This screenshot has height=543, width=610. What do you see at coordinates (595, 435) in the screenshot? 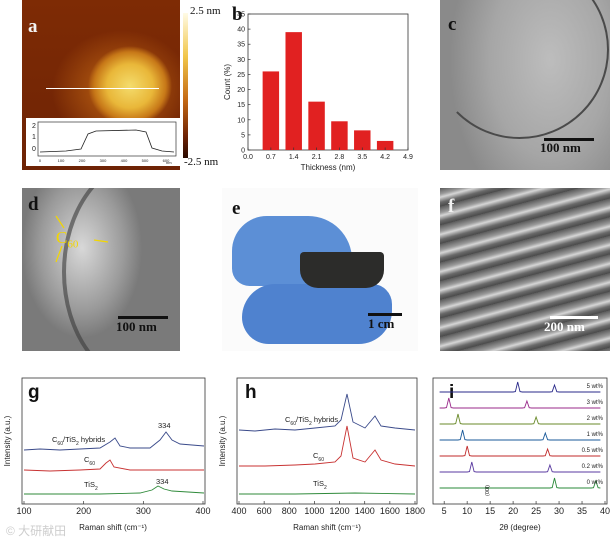
I see `xrd-series-label: 1 wt%` at bounding box center [595, 435].